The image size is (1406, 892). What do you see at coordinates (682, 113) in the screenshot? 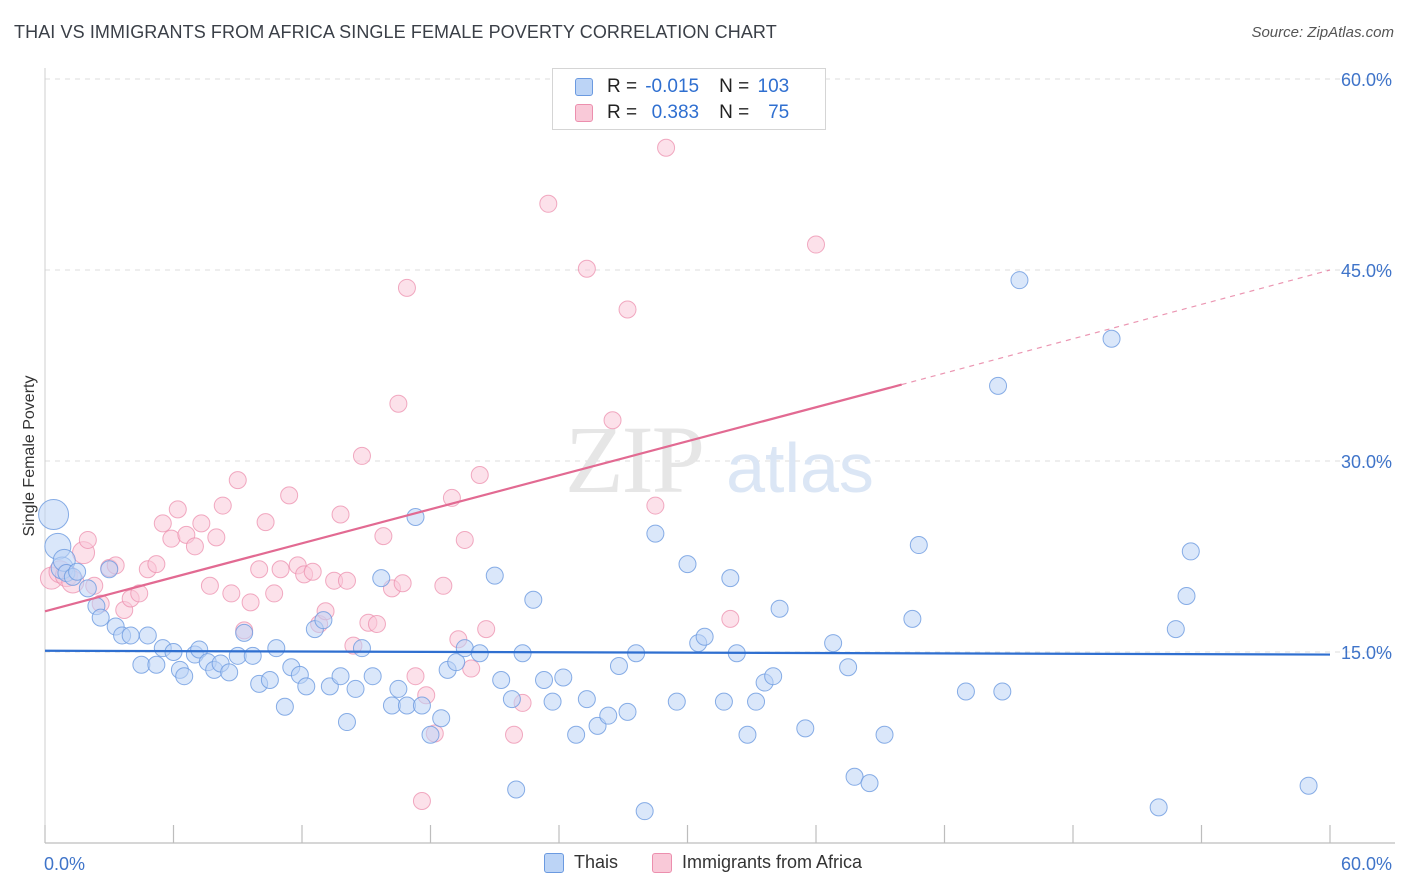
I see `stats-row-africa: R = 0.383 N = 75` at bounding box center [682, 113].